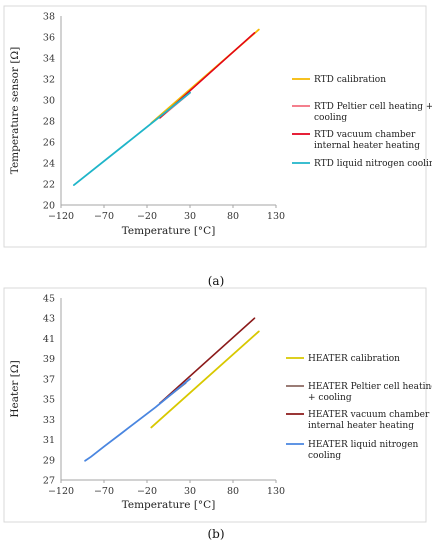 The height and width of the screenshot is (550, 432). Describe the element at coordinates (363, 450) in the screenshot. I see `legend-entry: HEATER liquid nitrogen cooling` at that location.